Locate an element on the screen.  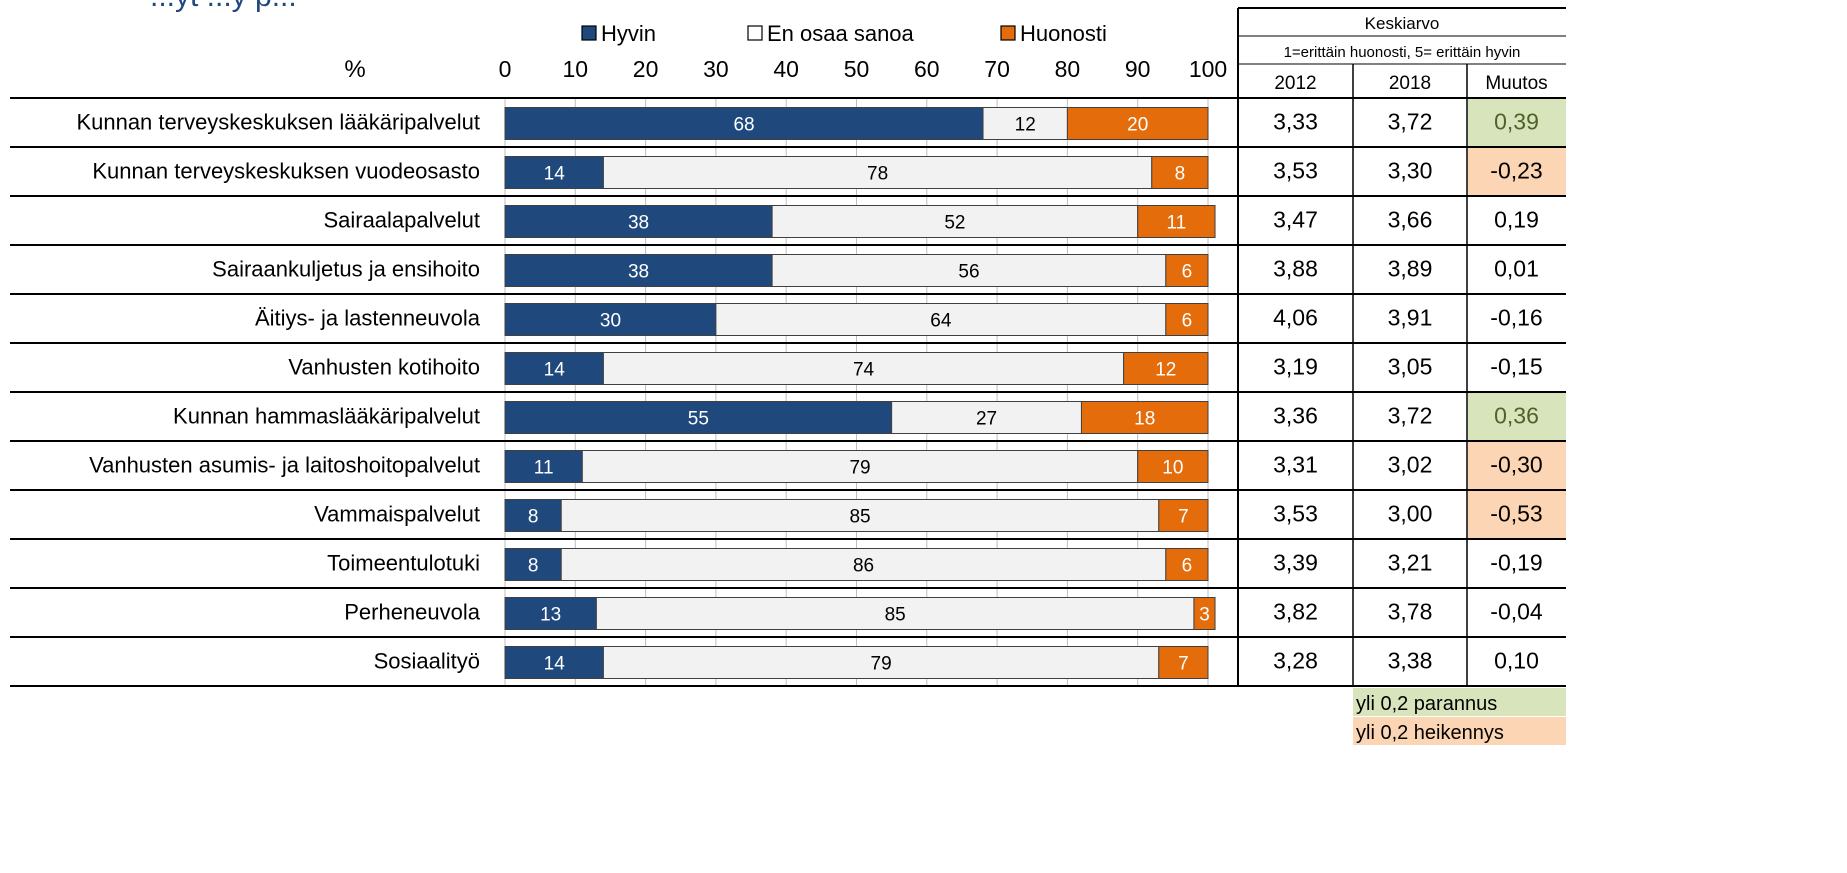
label-huonosti: 18 is located at coordinates (1144, 419).